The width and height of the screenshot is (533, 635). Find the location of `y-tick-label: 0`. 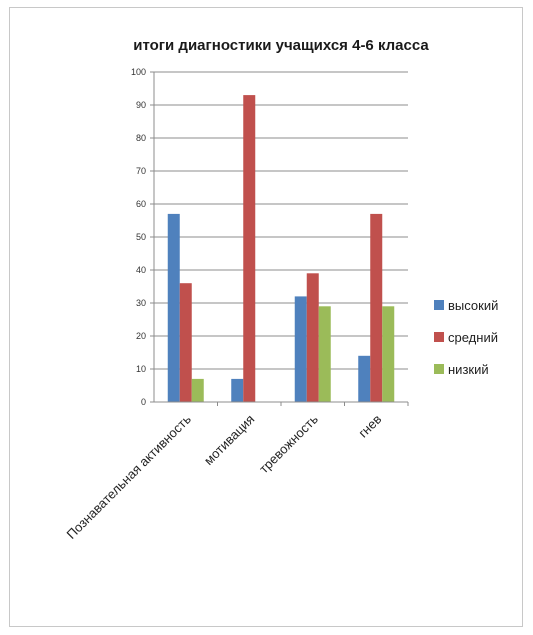

y-tick-label: 0 is located at coordinates (143, 402).